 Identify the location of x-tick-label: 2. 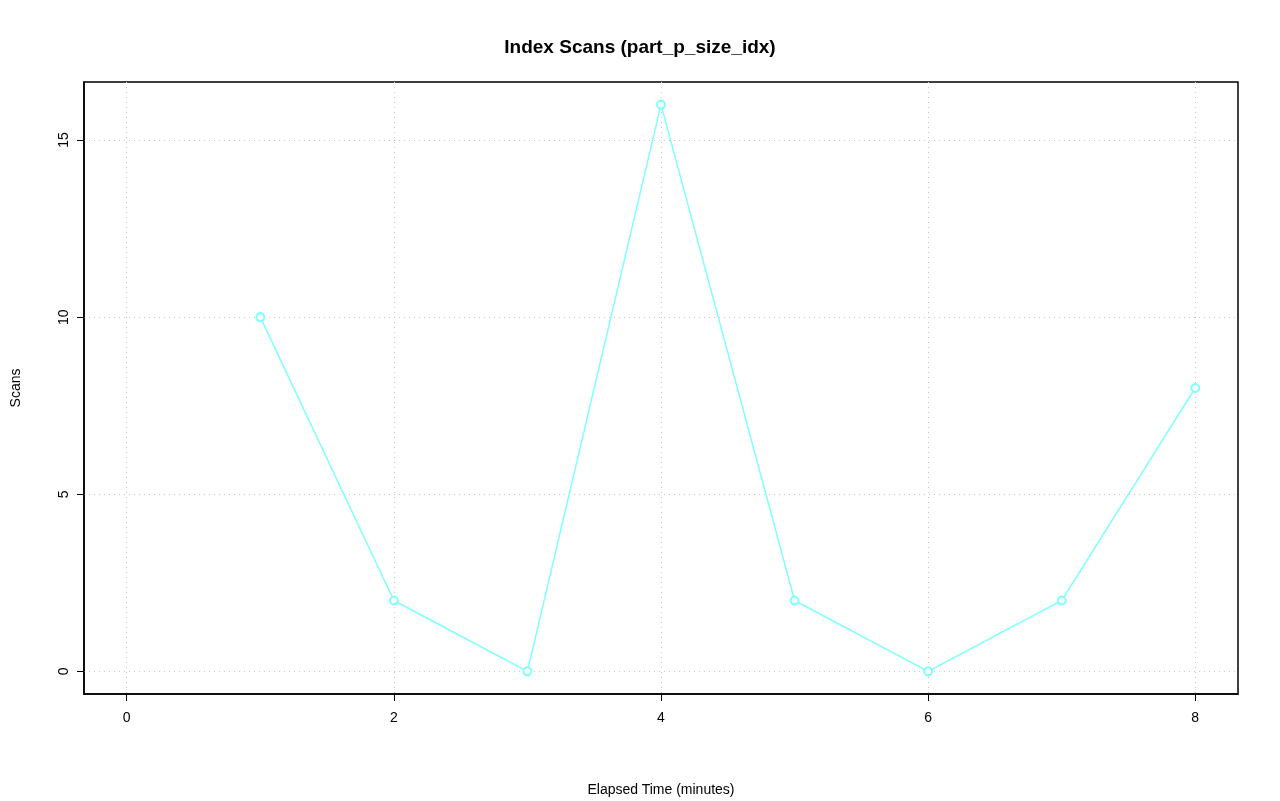
(393, 717).